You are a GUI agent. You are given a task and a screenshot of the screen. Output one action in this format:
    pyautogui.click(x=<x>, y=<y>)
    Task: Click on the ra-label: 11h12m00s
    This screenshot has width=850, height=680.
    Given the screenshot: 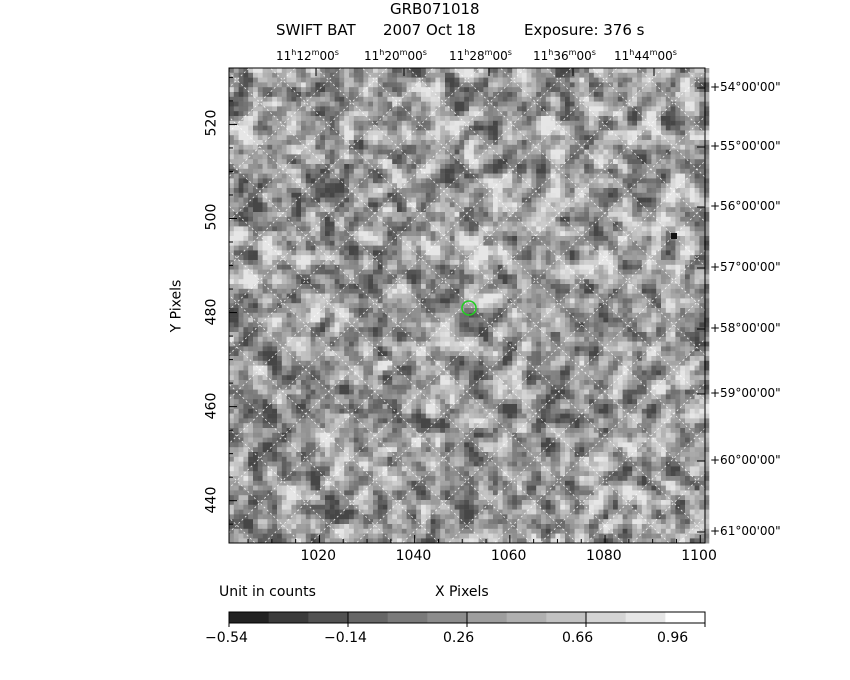 What is the action you would take?
    pyautogui.click(x=307, y=55)
    